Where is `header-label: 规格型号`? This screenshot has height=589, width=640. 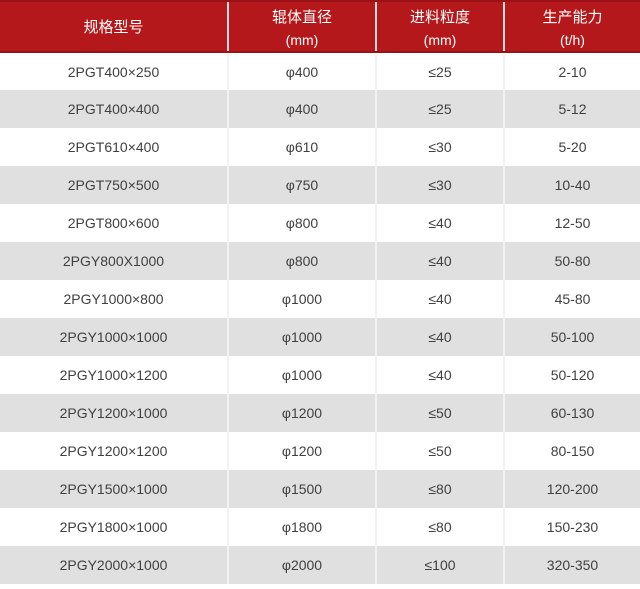 header-label: 规格型号 is located at coordinates (113, 27).